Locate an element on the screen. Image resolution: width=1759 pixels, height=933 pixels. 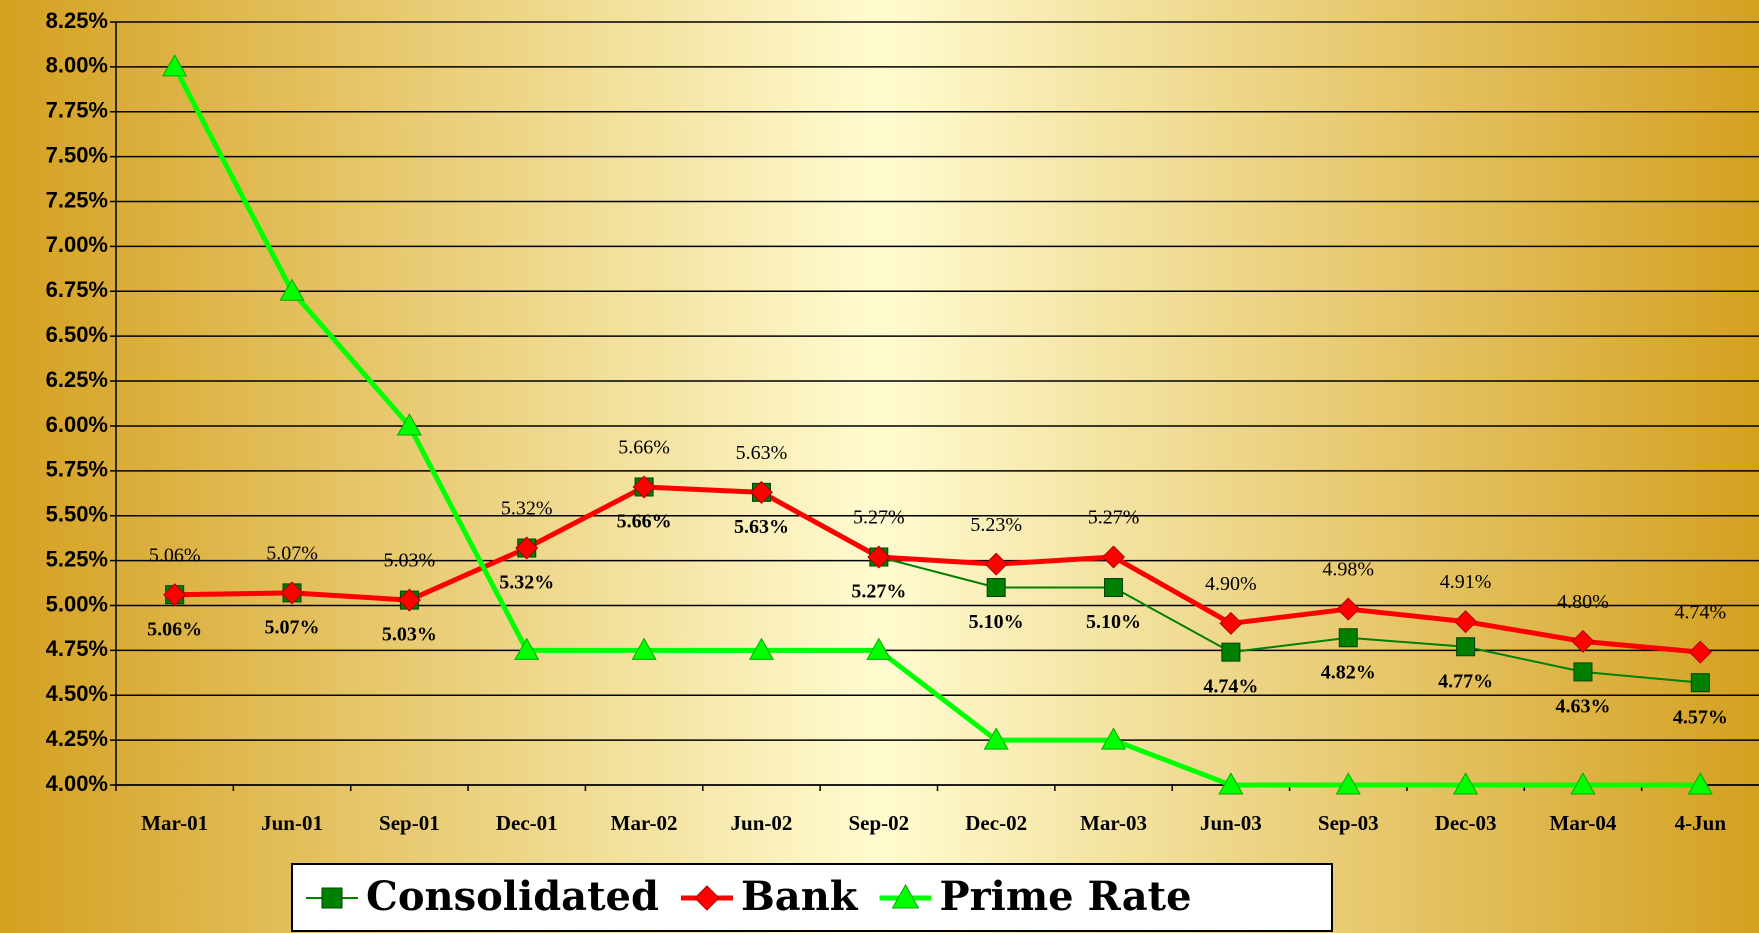
y-tick-label: 4.50% is located at coordinates (77, 693).